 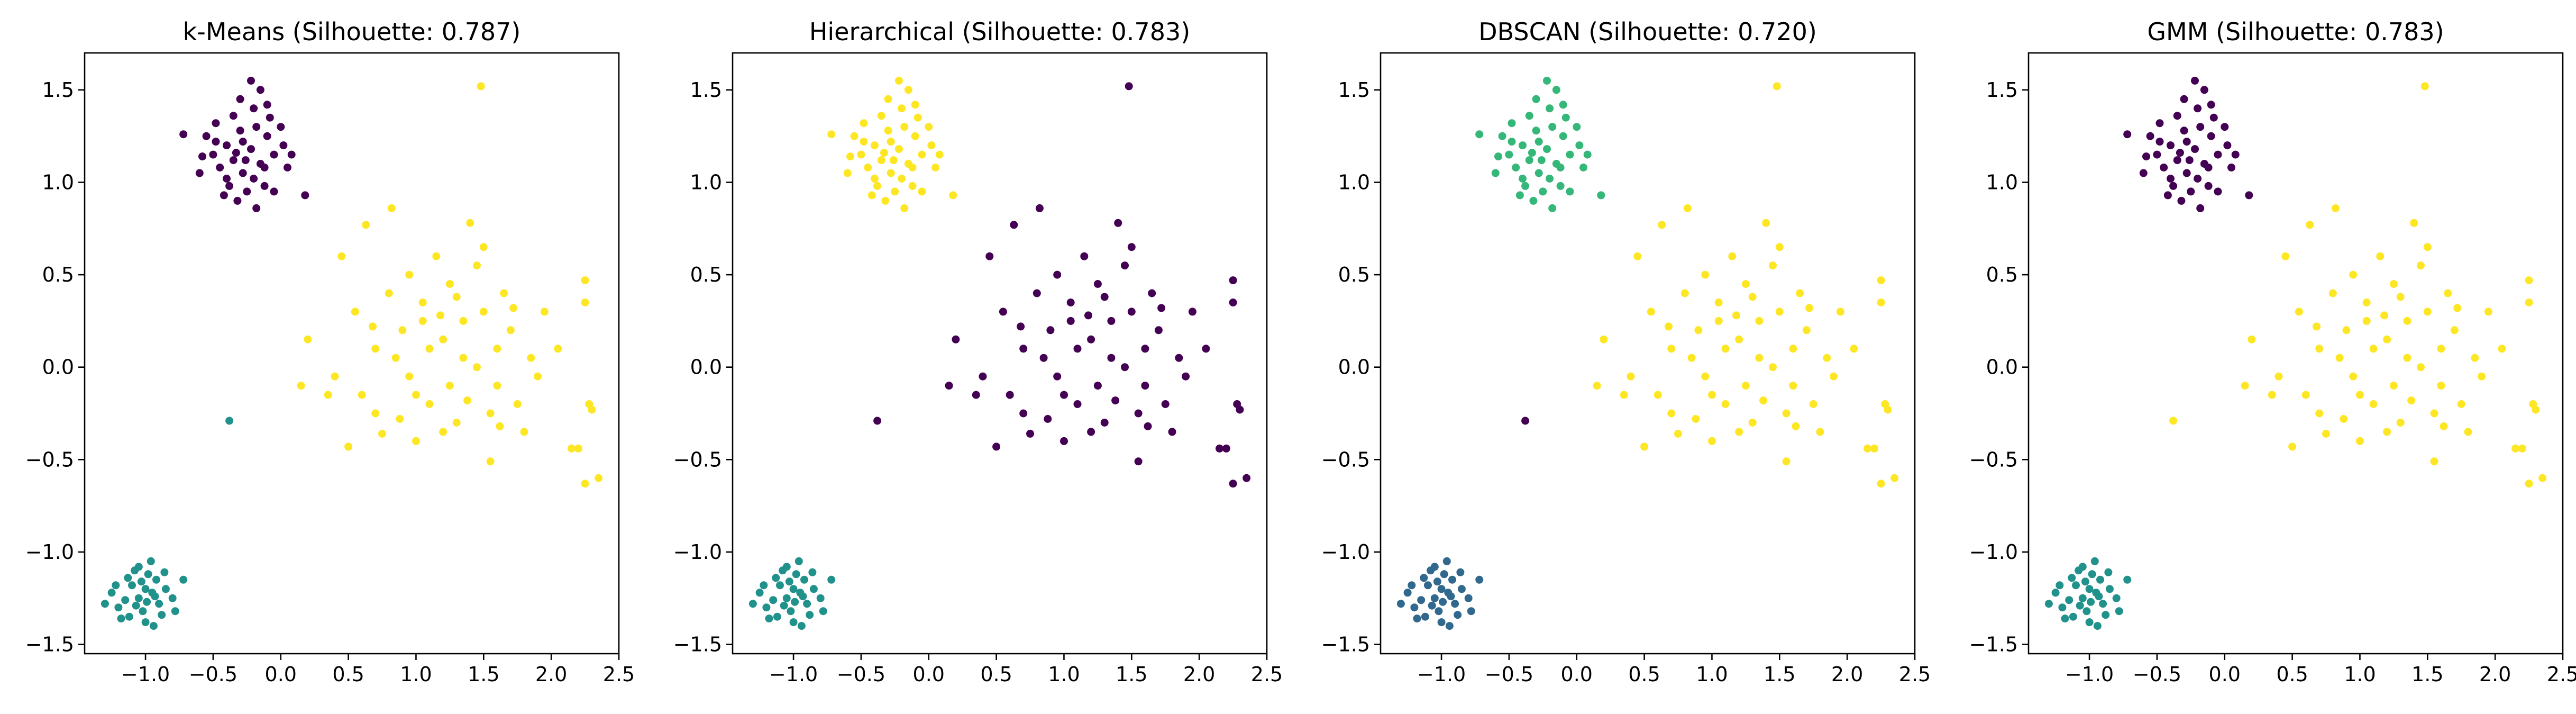 What do you see at coordinates (2002, 274) in the screenshot?
I see `y-tick-label: 0.5` at bounding box center [2002, 274].